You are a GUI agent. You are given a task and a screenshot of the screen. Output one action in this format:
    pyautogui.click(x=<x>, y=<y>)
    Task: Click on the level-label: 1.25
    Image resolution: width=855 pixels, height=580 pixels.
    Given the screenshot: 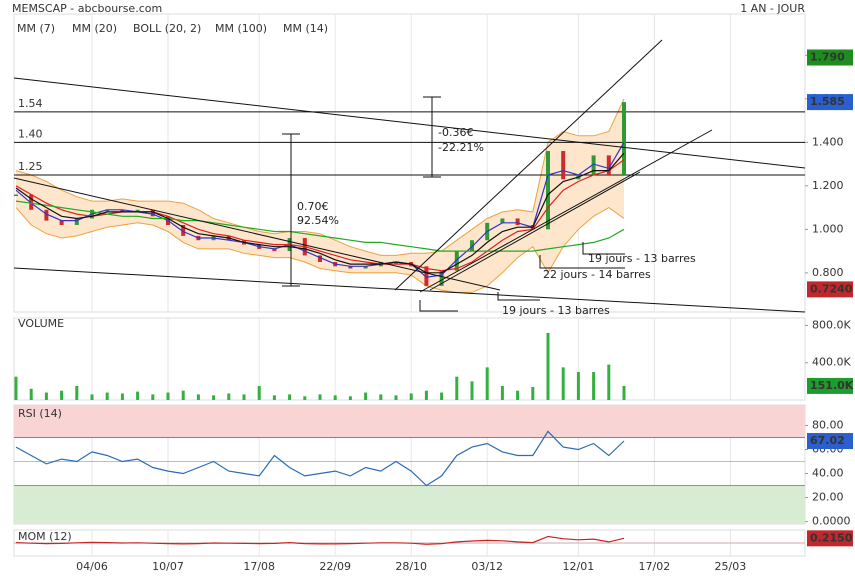 What is the action you would take?
    pyautogui.click(x=30, y=166)
    